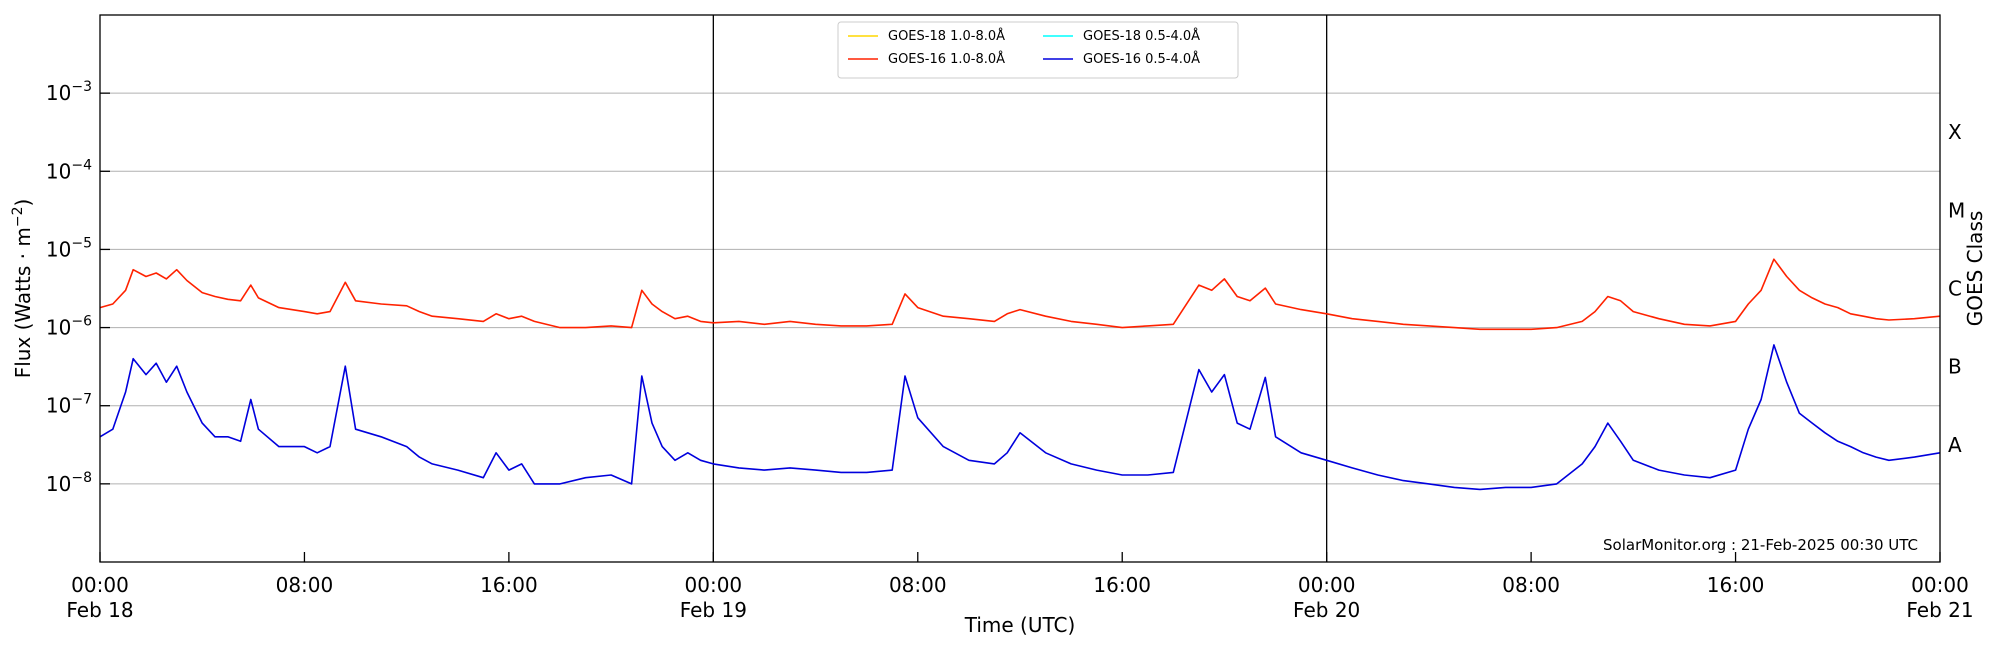 Image resolution: width=2000 pixels, height=650 pixels. What do you see at coordinates (1955, 367) in the screenshot?
I see `goes-class-label: B` at bounding box center [1955, 367].